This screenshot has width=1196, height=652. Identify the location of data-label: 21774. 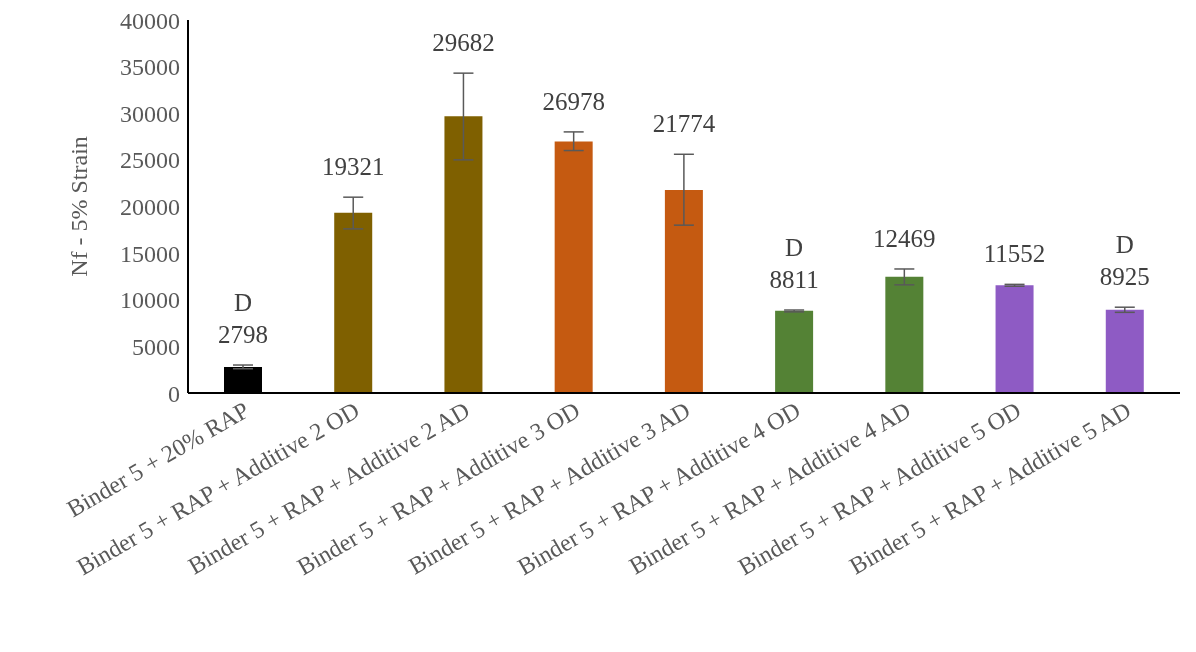
(684, 124).